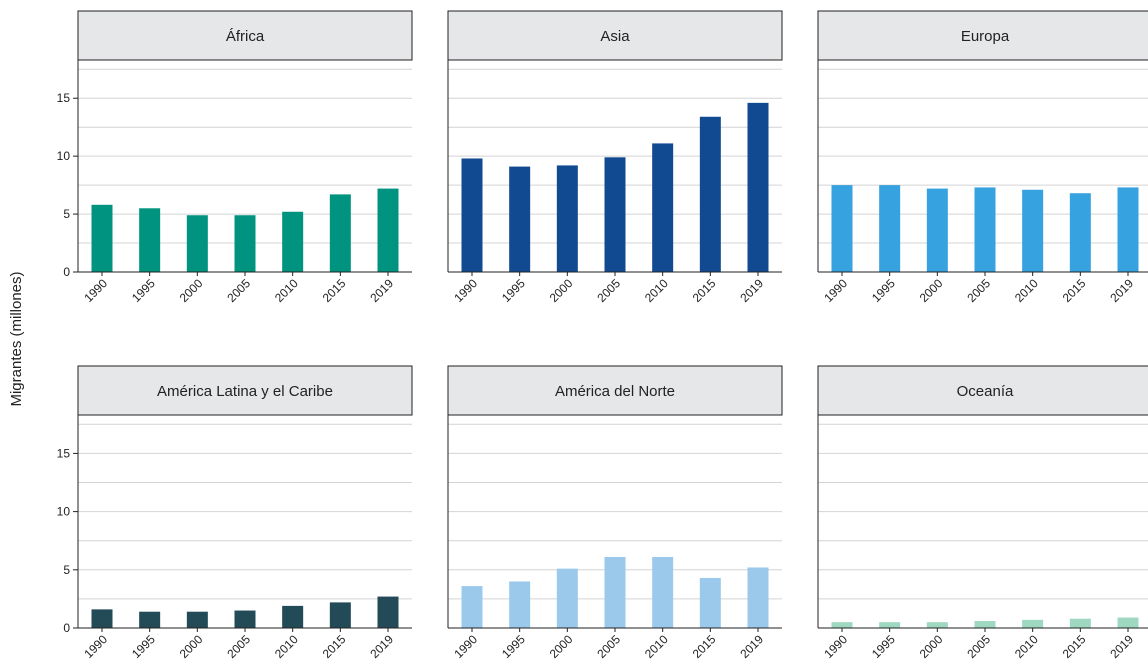 The height and width of the screenshot is (668, 1148). Describe the element at coordinates (472, 215) in the screenshot. I see `bar-asia-1990` at that location.